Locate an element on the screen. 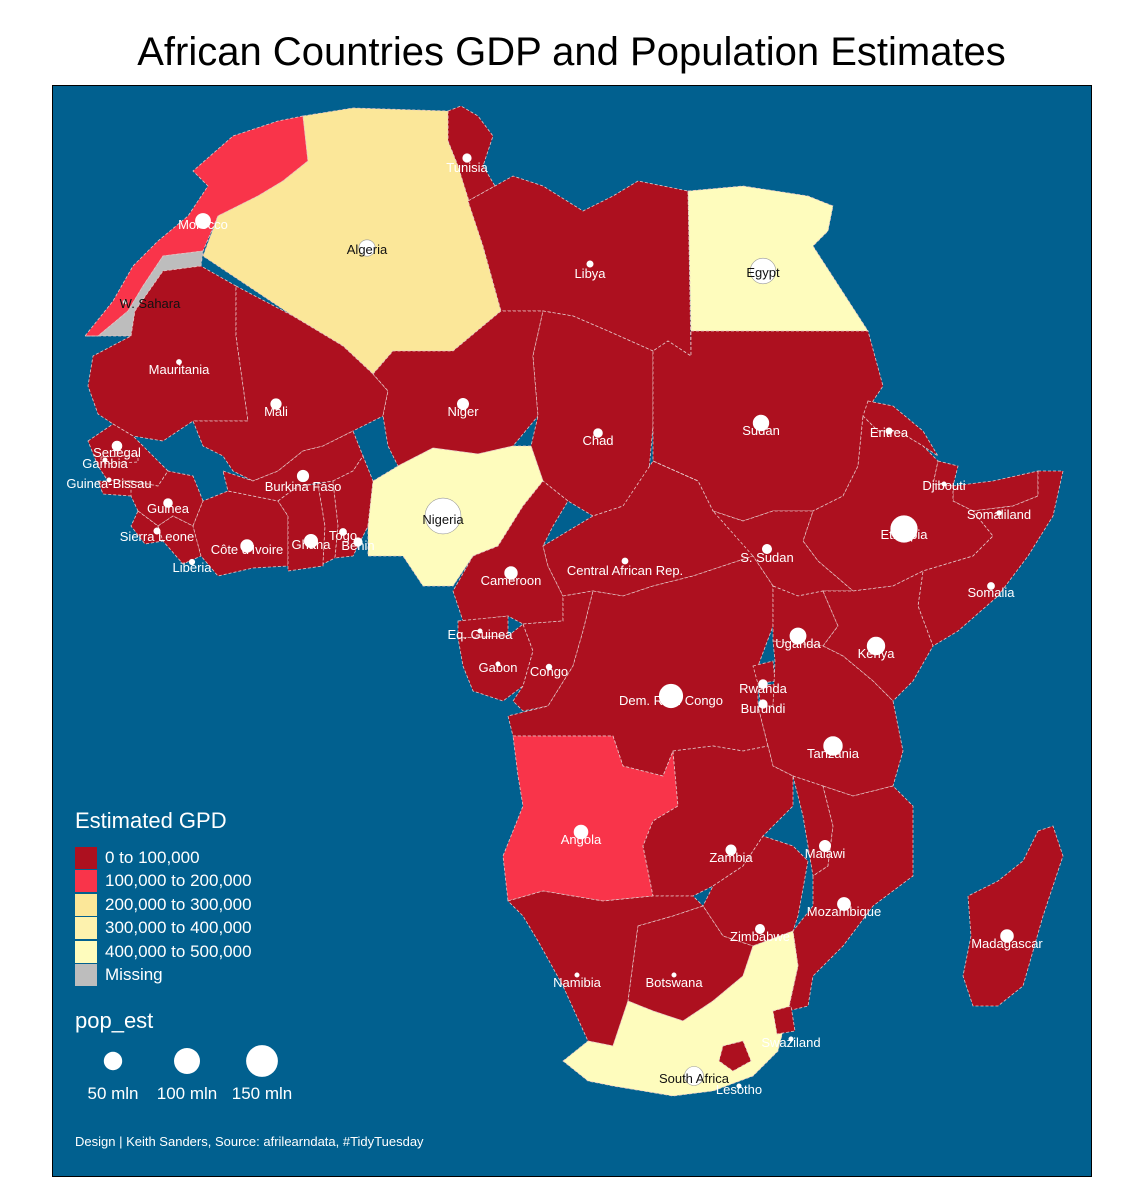 The image size is (1143, 1200). pop-bubble-central-african-rep is located at coordinates (625, 561).